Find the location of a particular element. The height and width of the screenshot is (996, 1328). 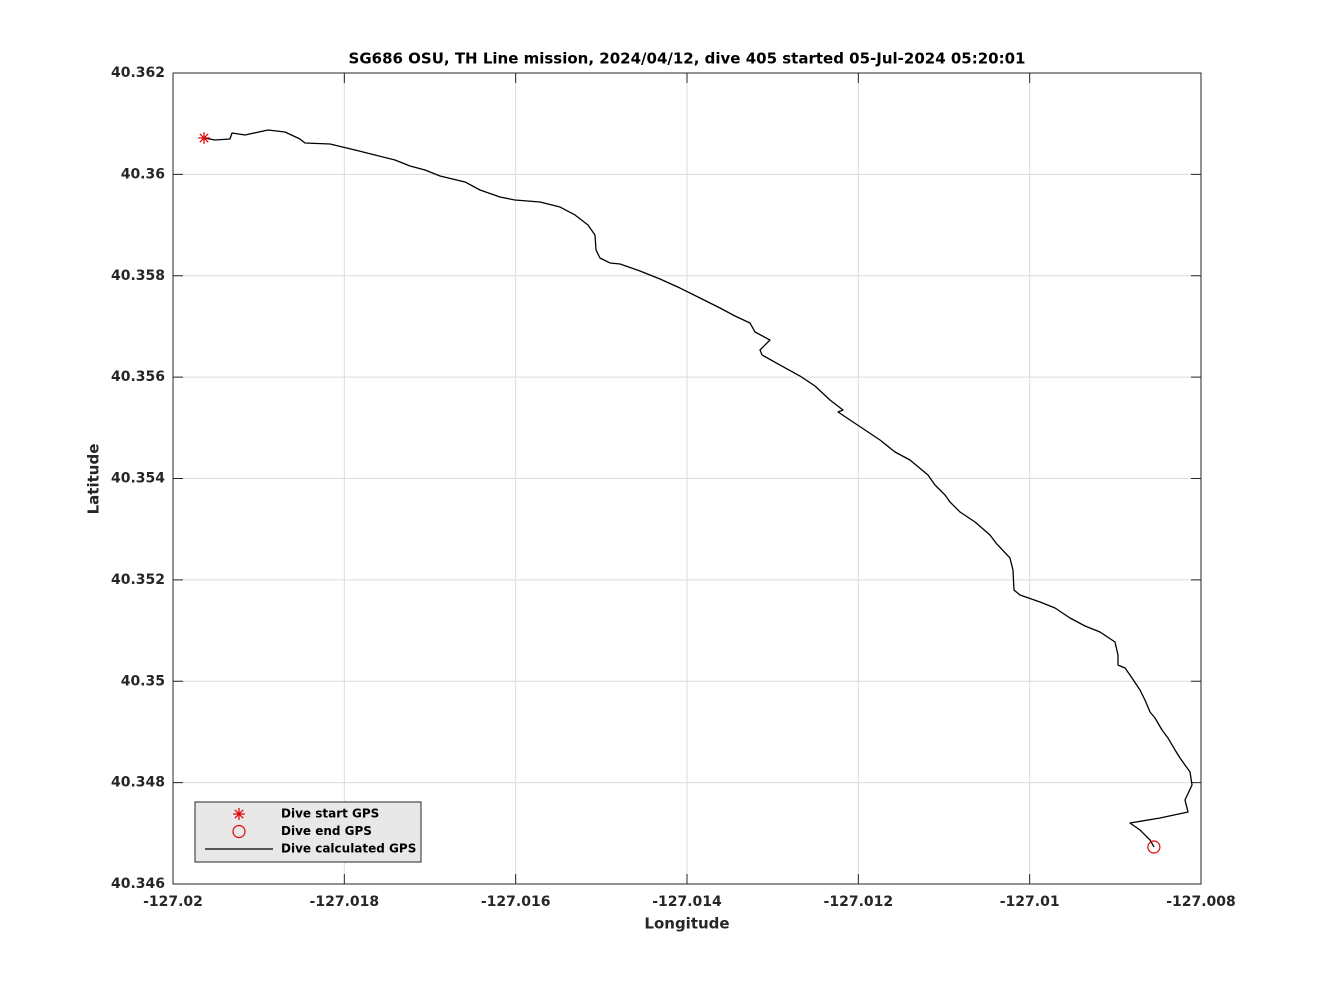

y-axis-label: Latitude is located at coordinates (94, 479).